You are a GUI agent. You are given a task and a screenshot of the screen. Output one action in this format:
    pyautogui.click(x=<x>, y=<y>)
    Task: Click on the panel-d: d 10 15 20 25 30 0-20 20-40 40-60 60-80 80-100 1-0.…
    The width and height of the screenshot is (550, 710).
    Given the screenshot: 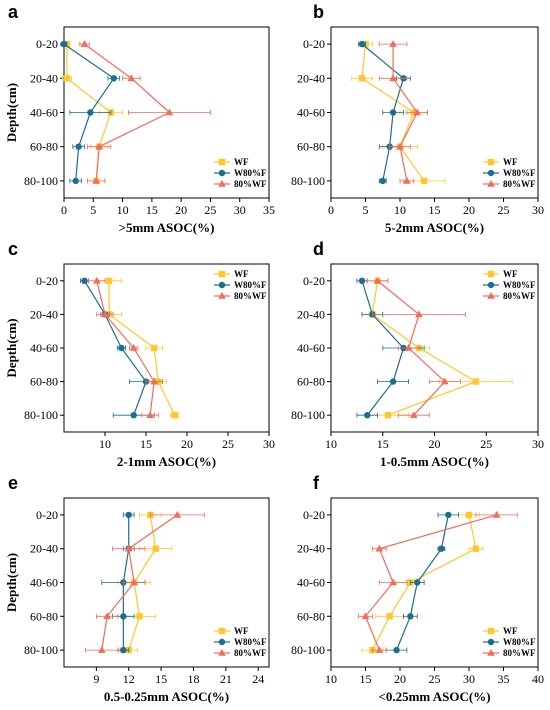 What is the action you would take?
    pyautogui.click(x=417, y=354)
    